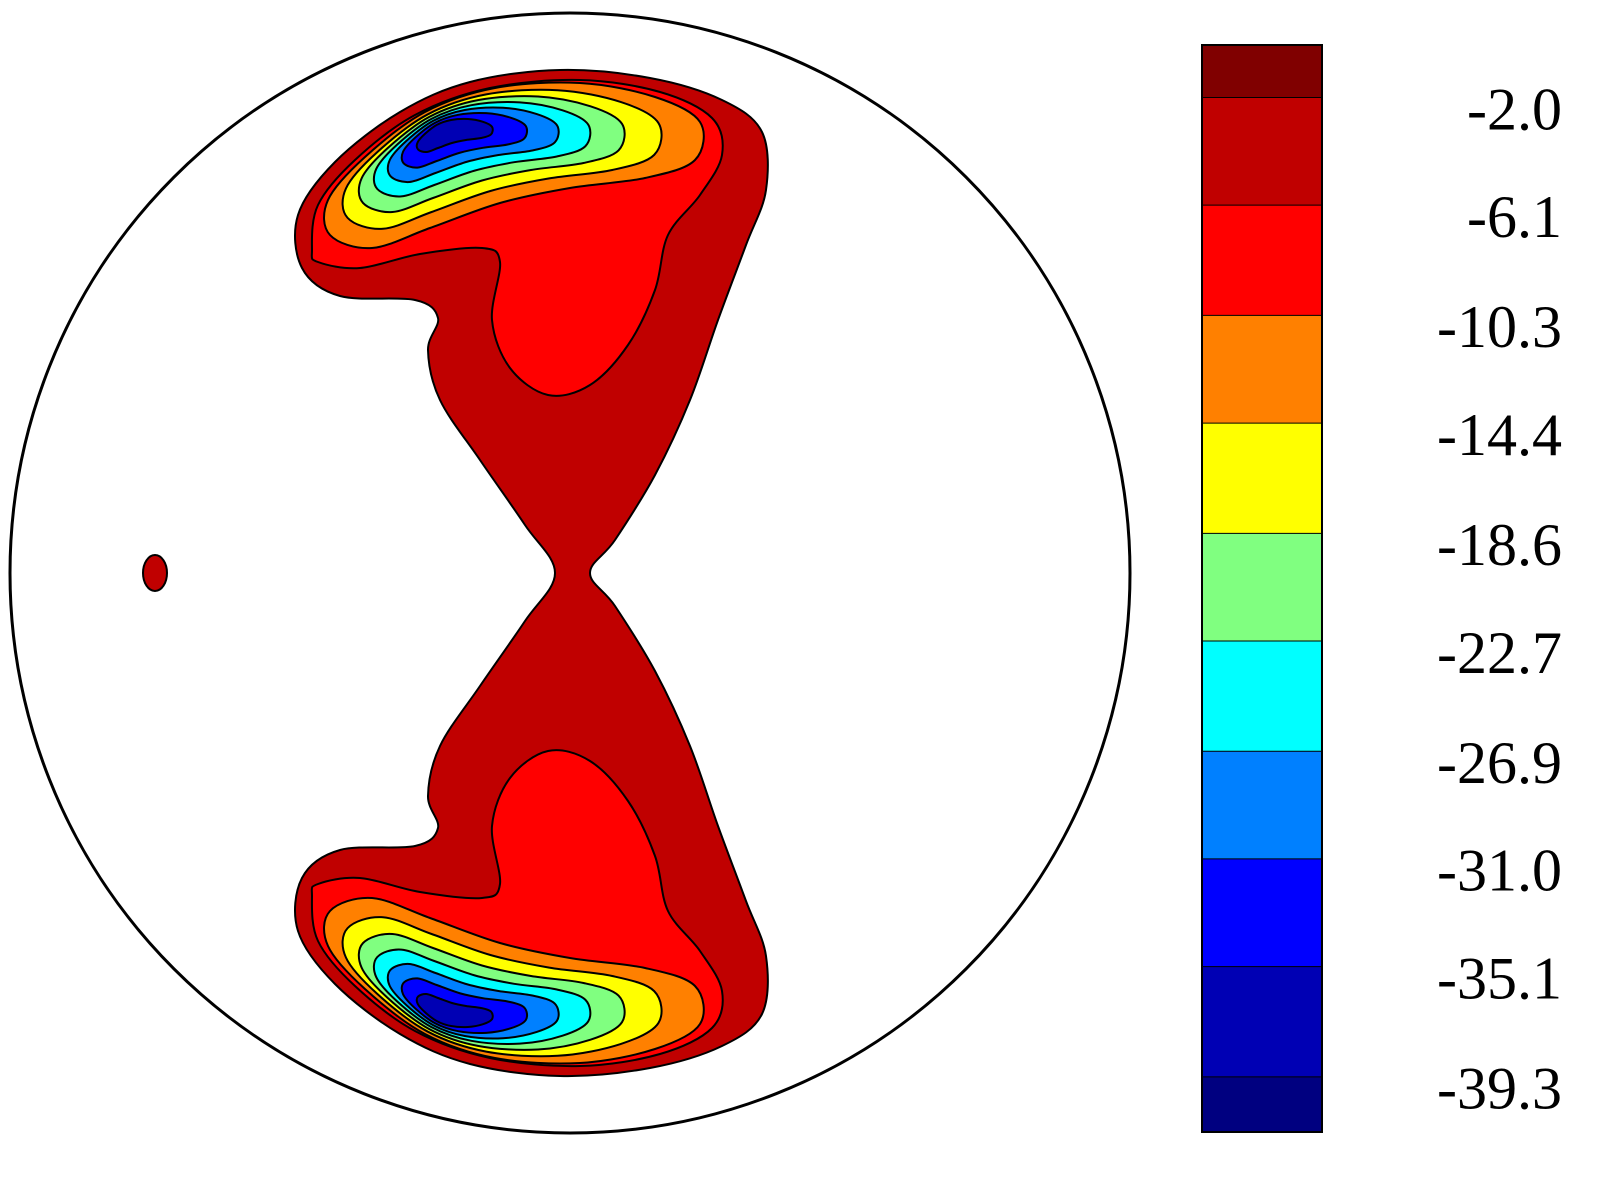 The image size is (1620, 1185). Describe the element at coordinates (1499, 653) in the screenshot. I see `colorbar-tick-label: -22.7` at that location.